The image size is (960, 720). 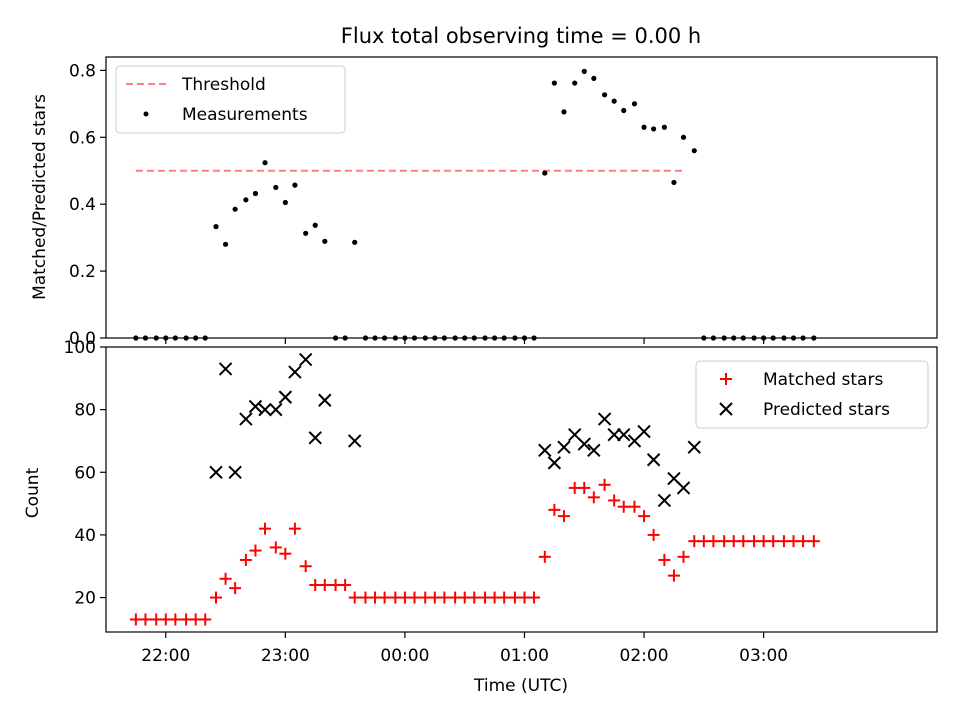 What do you see at coordinates (826, 410) in the screenshot?
I see `legend-predicted-label: Predicted stars` at bounding box center [826, 410].